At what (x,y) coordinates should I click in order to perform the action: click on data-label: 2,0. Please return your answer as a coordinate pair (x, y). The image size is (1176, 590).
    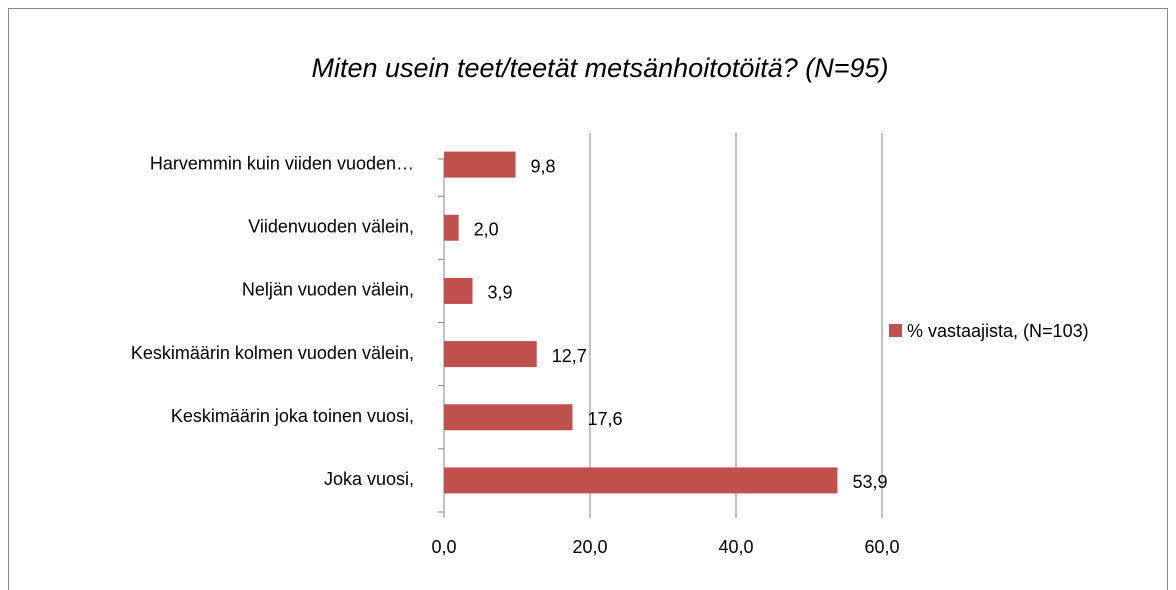
    Looking at the image, I should click on (486, 230).